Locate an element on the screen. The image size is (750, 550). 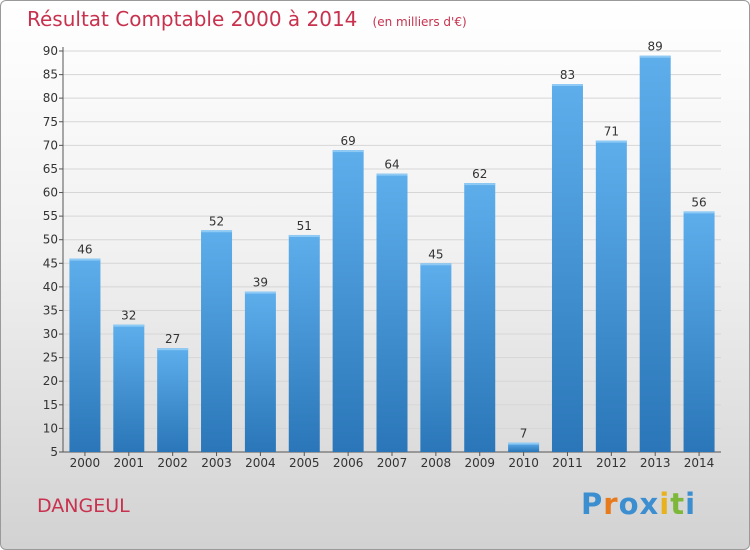
y-tick-label: 30 is located at coordinates (50, 334).